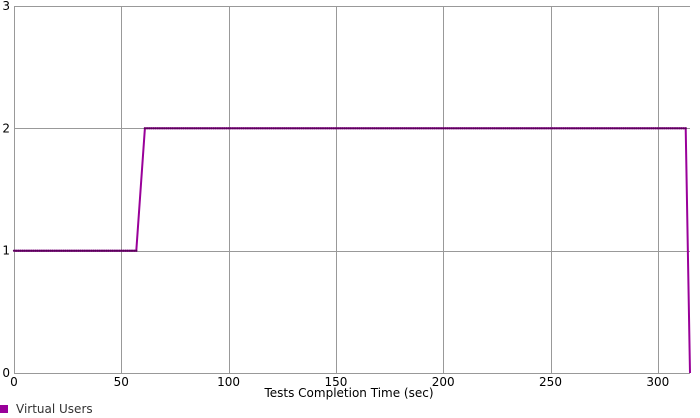  Describe the element at coordinates (14, 382) in the screenshot. I see `x-tick-label: 0` at that location.